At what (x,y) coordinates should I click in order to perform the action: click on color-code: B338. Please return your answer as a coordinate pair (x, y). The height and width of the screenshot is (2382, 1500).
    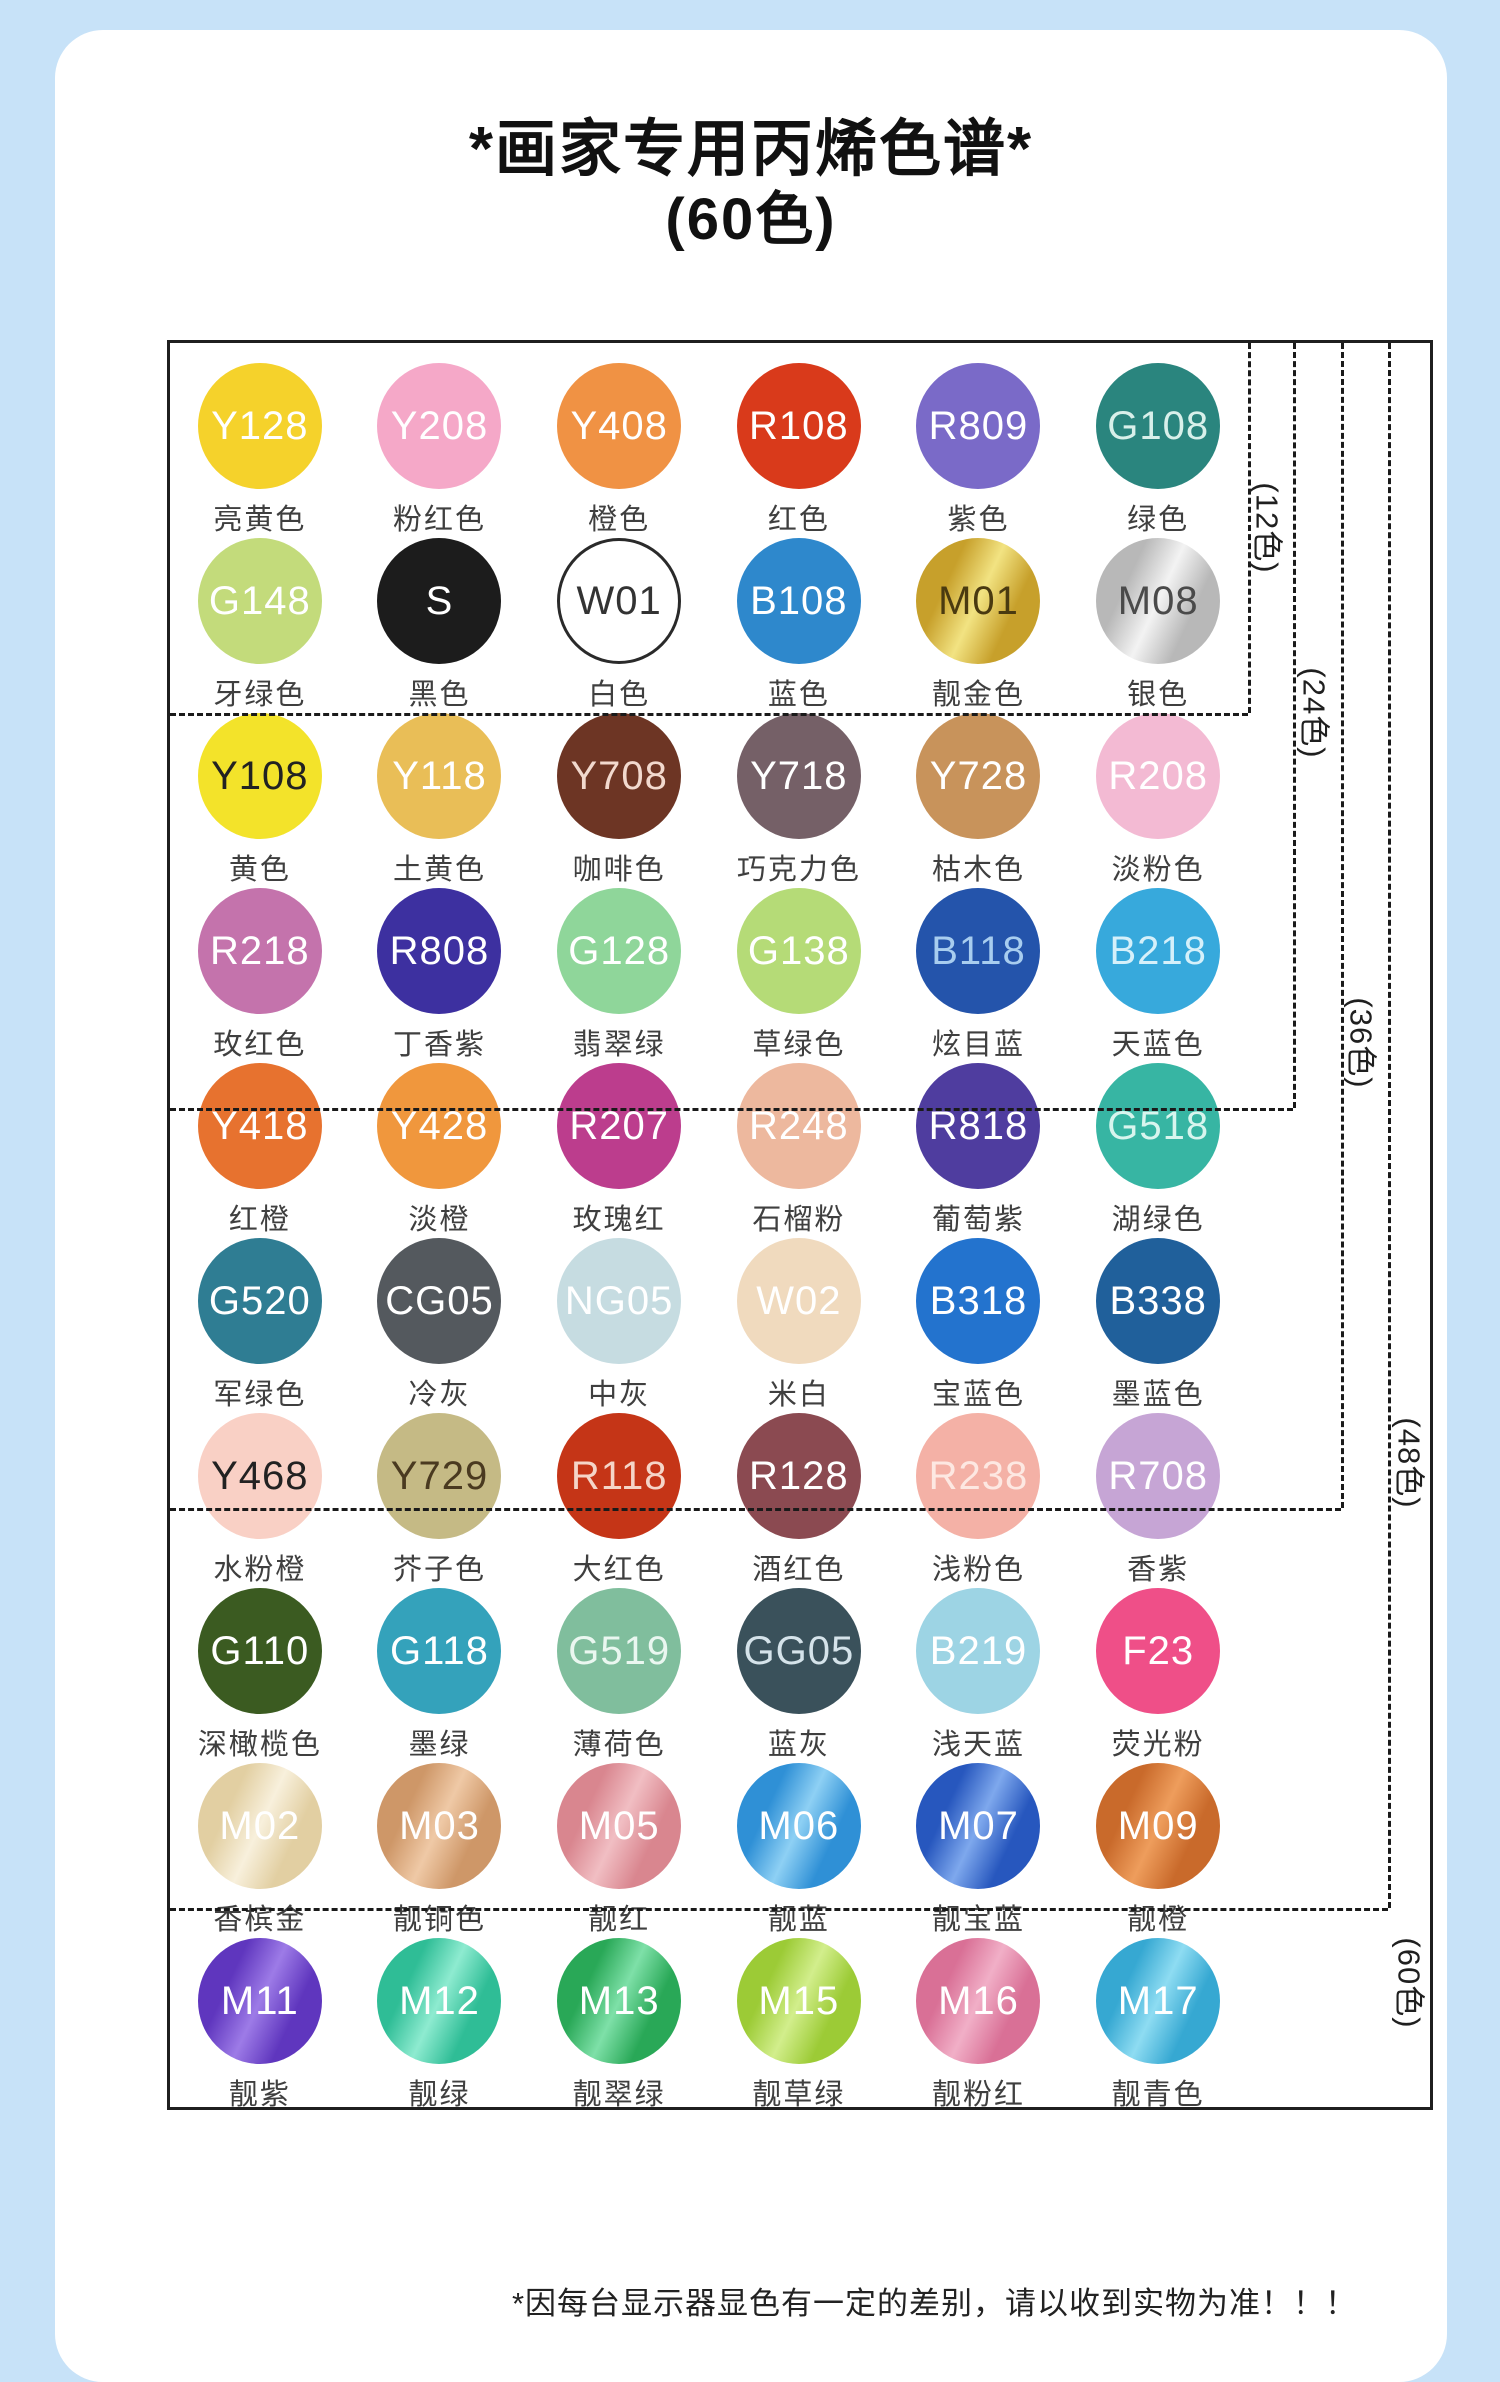
    Looking at the image, I should click on (1158, 1300).